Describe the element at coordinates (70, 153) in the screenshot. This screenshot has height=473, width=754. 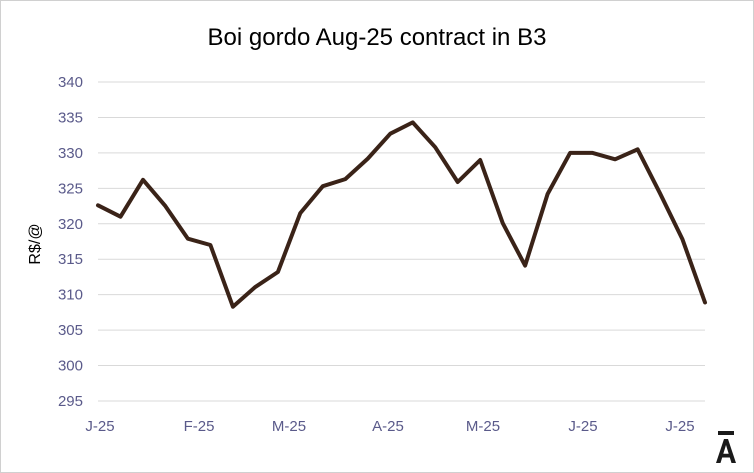
I see `y-tick-label: 330` at that location.